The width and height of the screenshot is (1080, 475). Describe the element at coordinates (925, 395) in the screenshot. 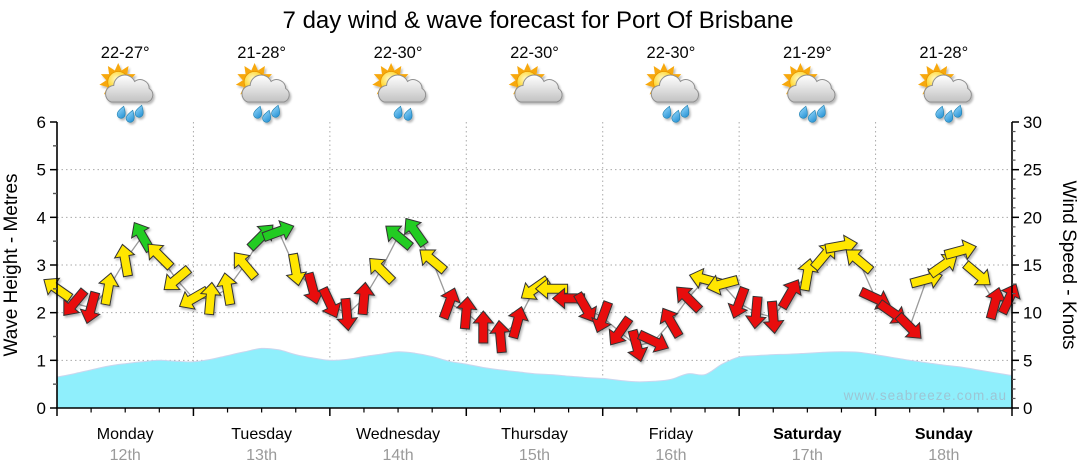

I see `watermark: www.seabreeze.com.au` at that location.